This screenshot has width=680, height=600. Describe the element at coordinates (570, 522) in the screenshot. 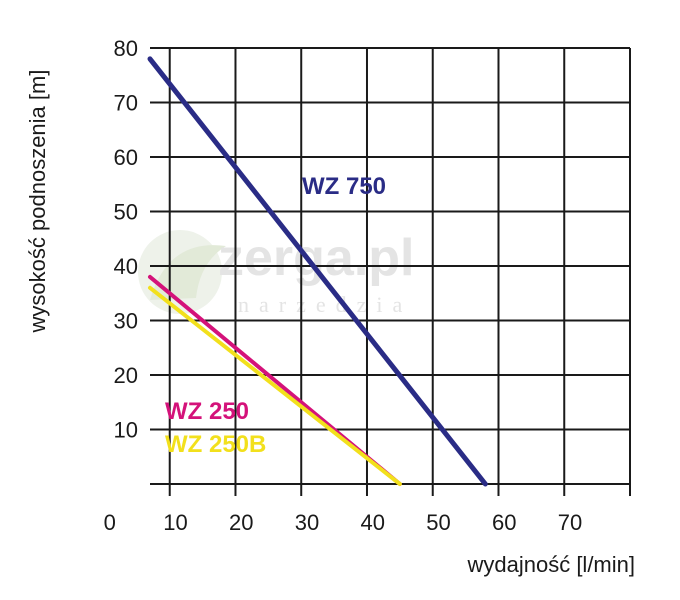

I see `x-tick-label-70: 70` at that location.